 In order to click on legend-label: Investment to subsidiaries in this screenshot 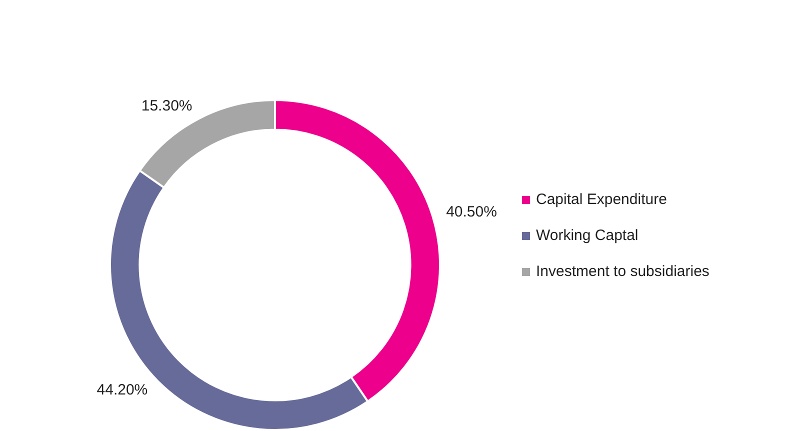, I will do `click(623, 271)`.